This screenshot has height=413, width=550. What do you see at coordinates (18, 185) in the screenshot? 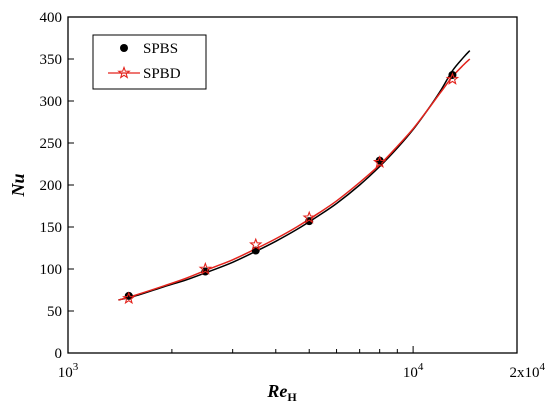
I see `y-axis-title: Nu` at bounding box center [18, 185].